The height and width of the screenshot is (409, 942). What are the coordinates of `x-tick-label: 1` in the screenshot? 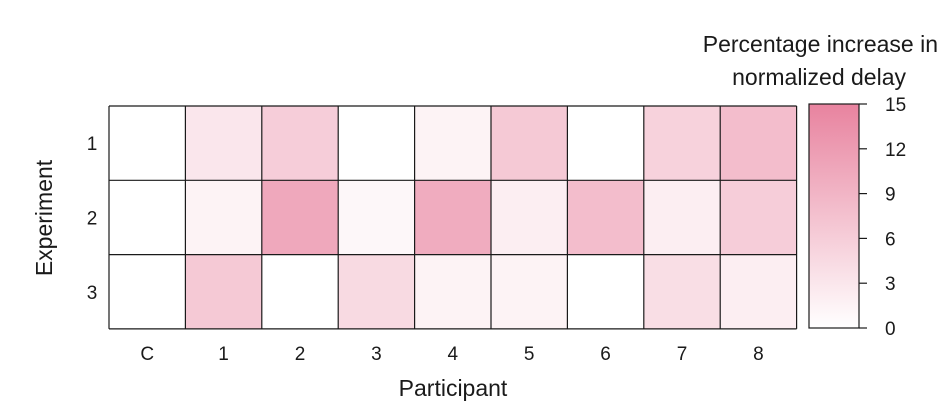 It's located at (223, 354).